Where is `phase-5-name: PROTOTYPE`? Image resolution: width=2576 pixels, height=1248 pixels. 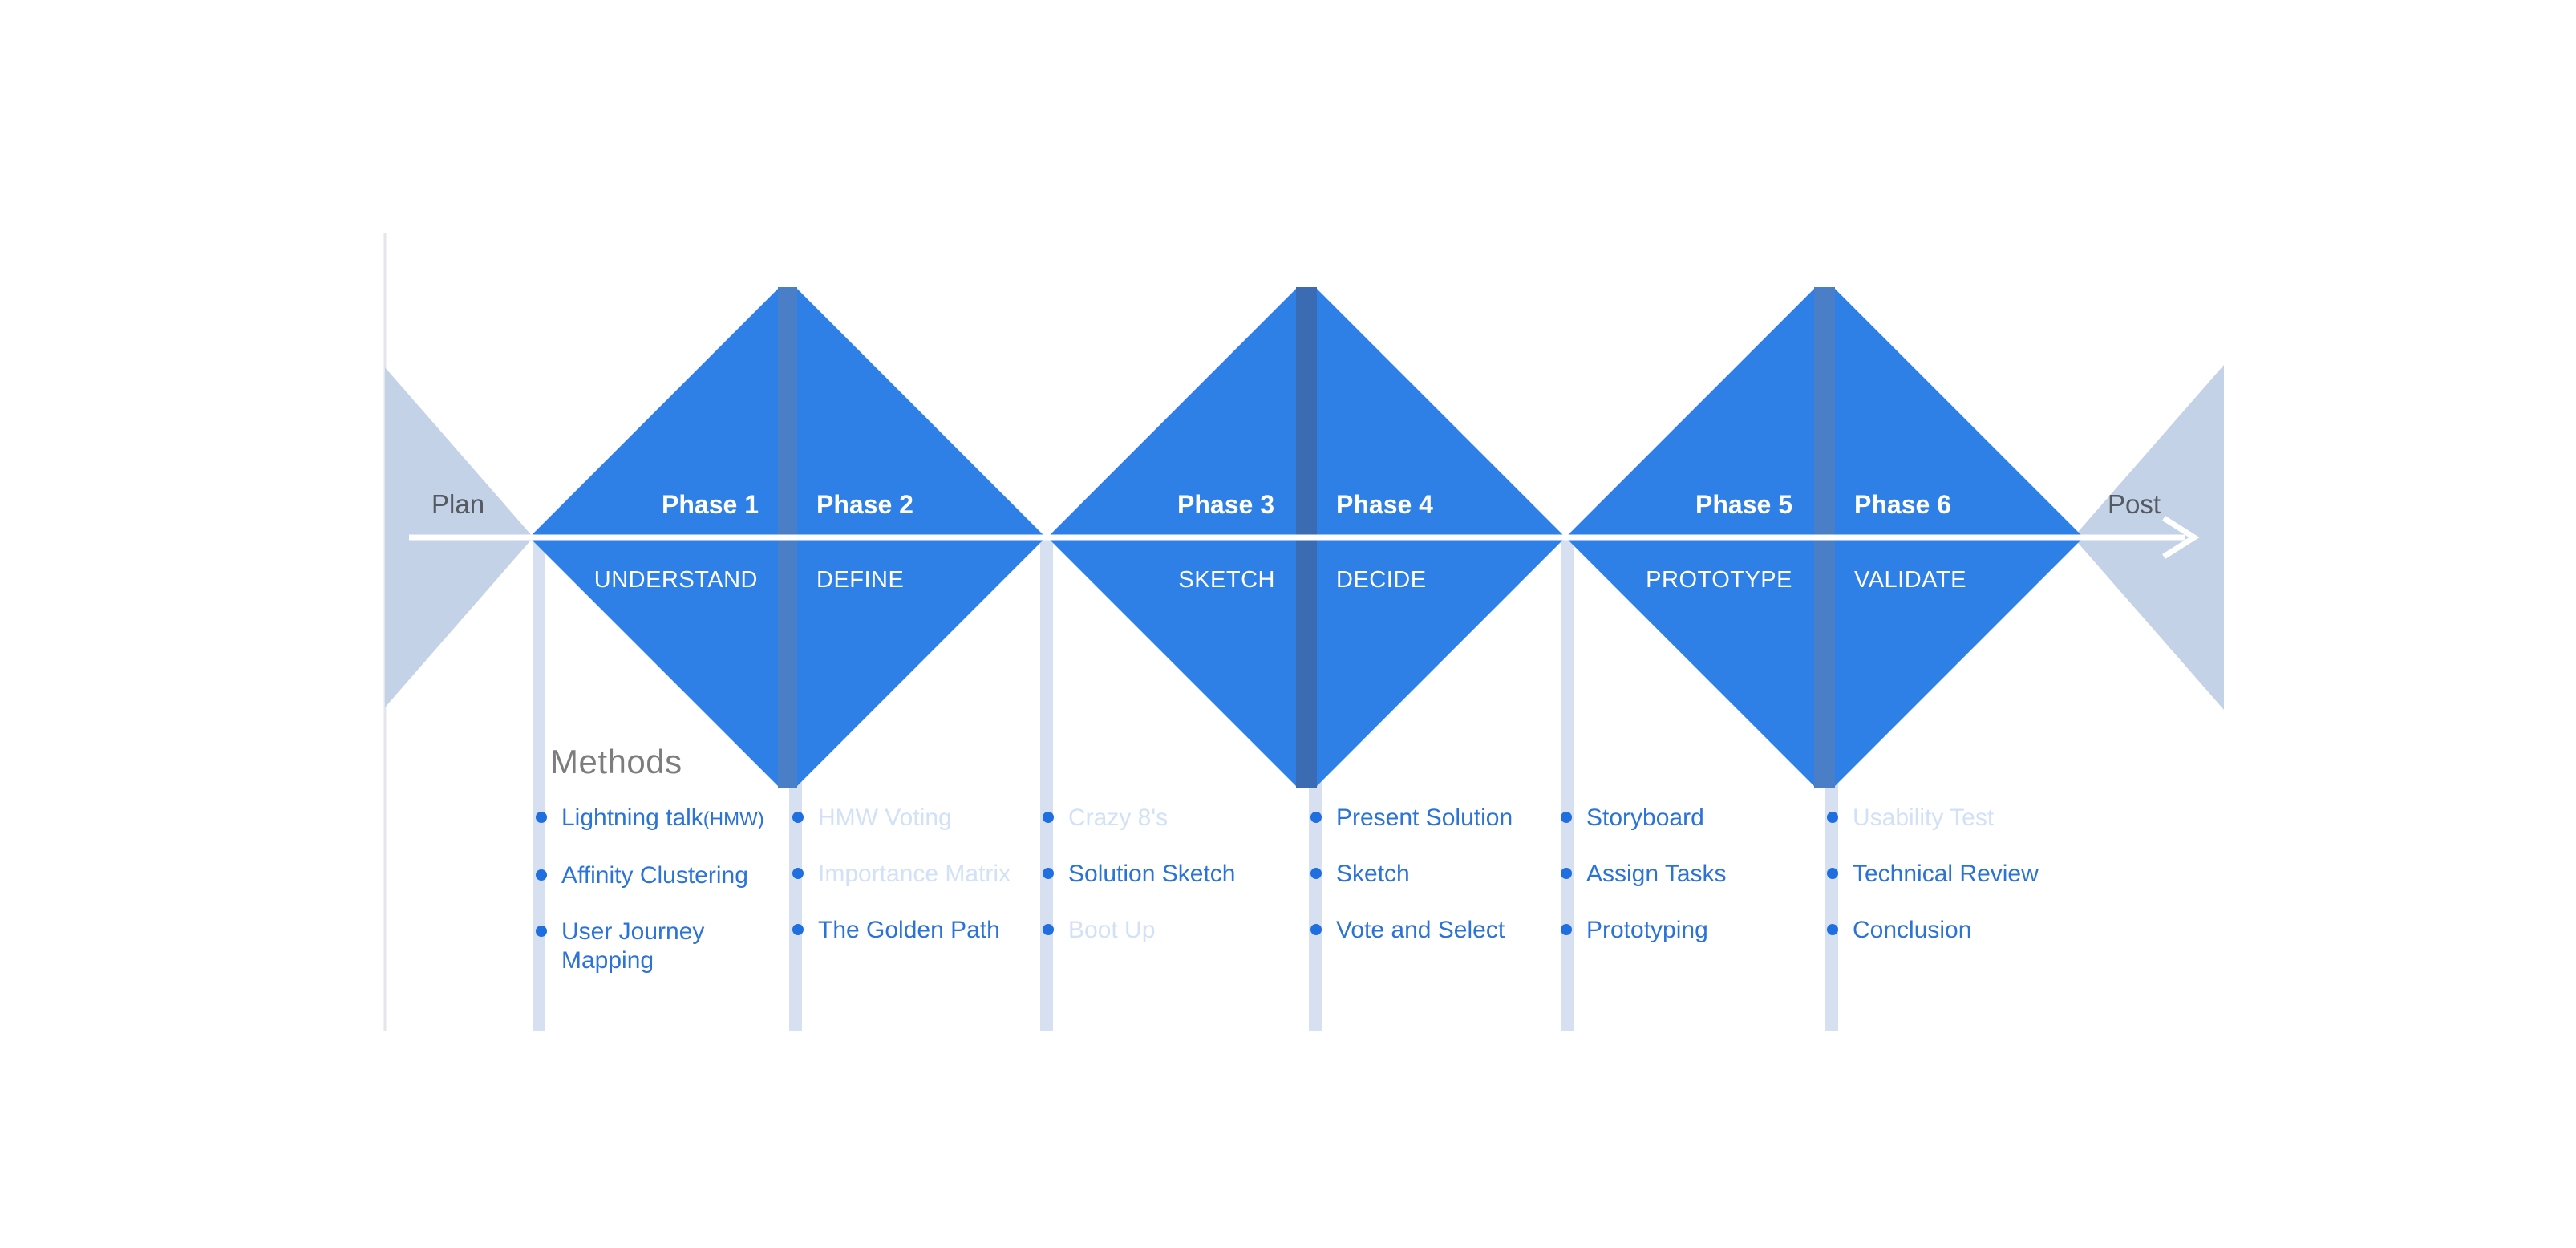 phase-5-name: PROTOTYPE is located at coordinates (1719, 580).